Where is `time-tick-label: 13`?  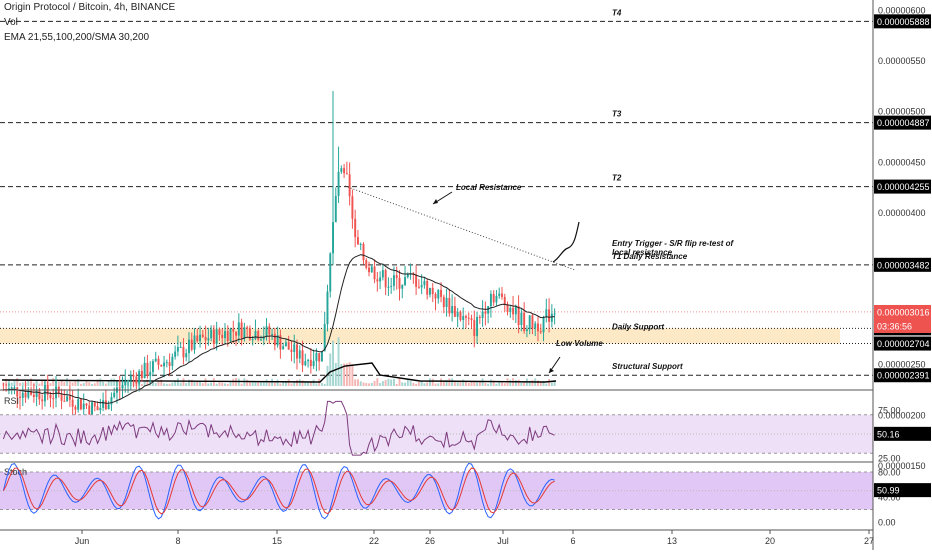
time-tick-label: 13 is located at coordinates (672, 541).